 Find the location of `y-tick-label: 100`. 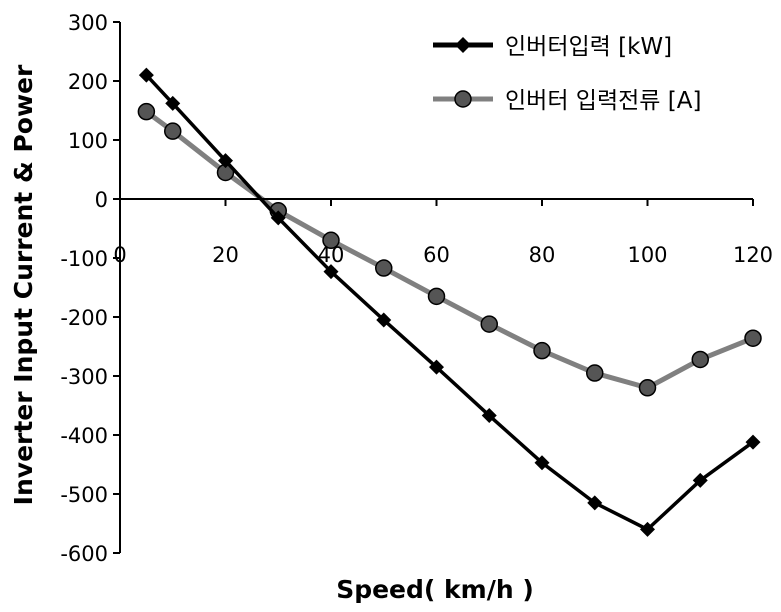

y-tick-label: 100 is located at coordinates (88, 141).